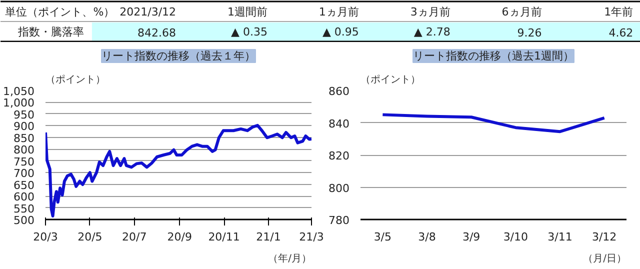 This screenshot has width=640, height=269. Describe the element at coordinates (19, 91) in the screenshot. I see `y-tick-label: 1,050` at that location.